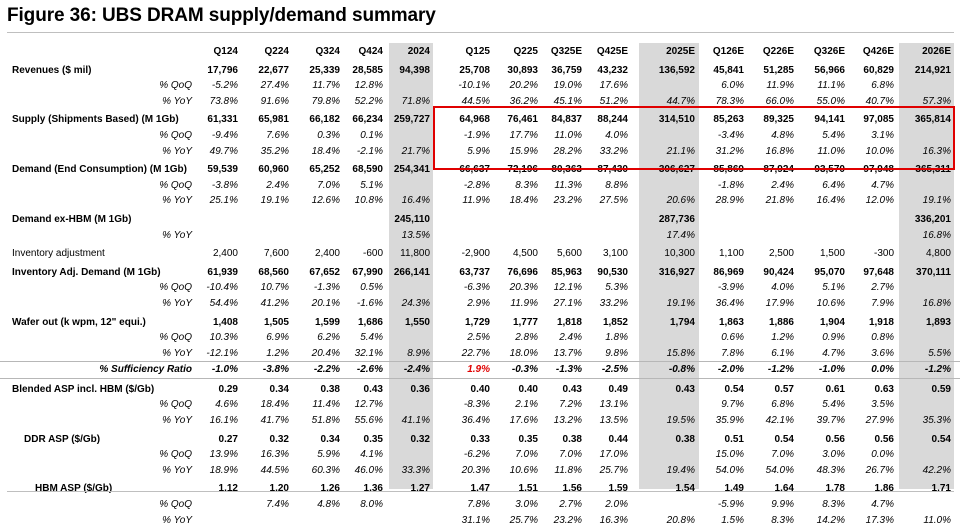 Image resolution: width=960 pixels, height=528 pixels. I want to click on table-cell: 2.5%, so click(478, 338).